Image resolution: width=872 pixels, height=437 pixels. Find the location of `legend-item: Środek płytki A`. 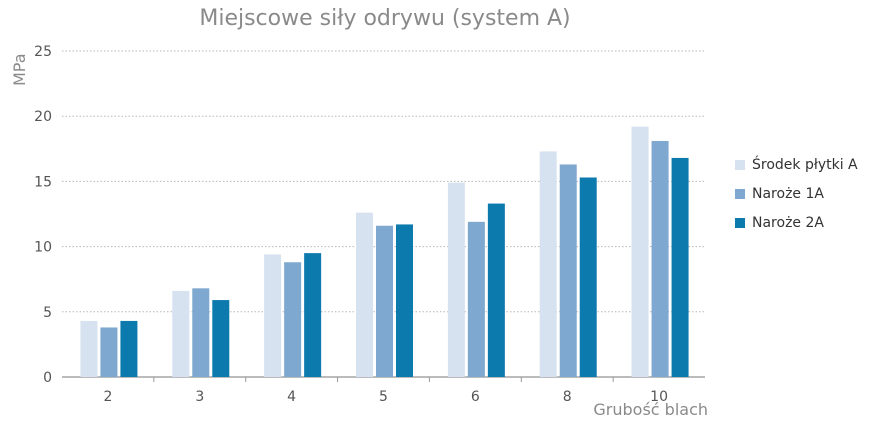

legend-item: Środek płytki A is located at coordinates (796, 164).